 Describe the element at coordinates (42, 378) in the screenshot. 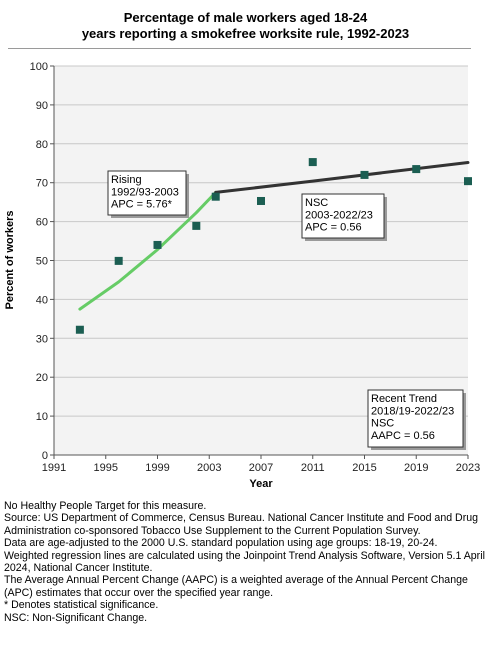

I see `y-tick-label: 20` at that location.